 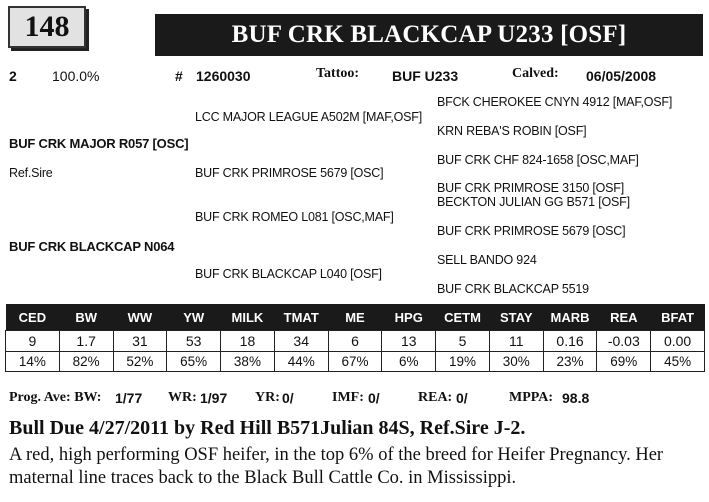 I want to click on epd-value: 6, so click(x=355, y=341).